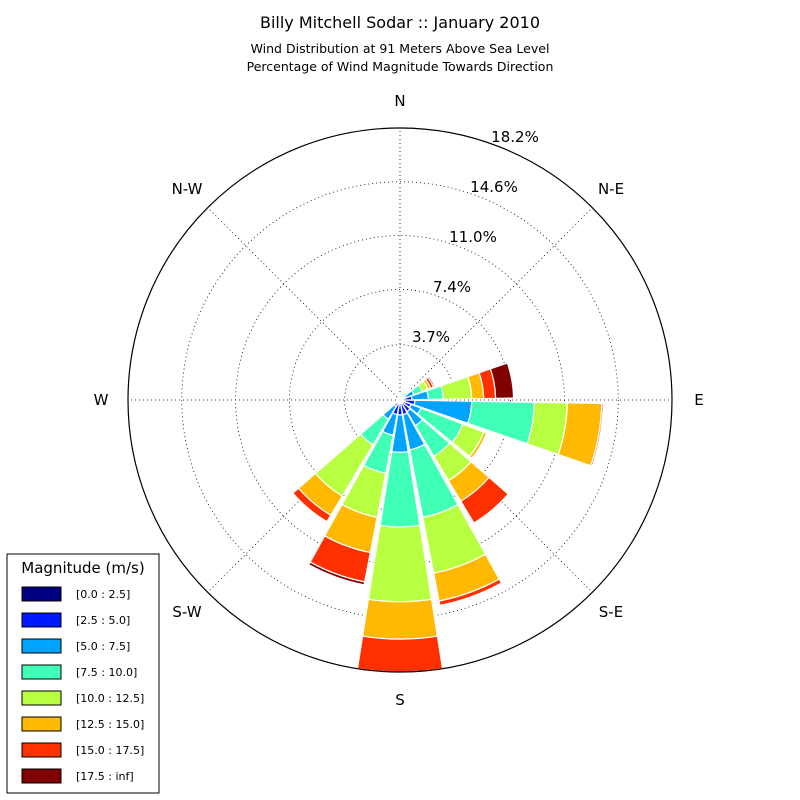 The width and height of the screenshot is (800, 800). Describe the element at coordinates (82, 568) in the screenshot. I see `legend-title: Magnitude (m/s)` at that location.